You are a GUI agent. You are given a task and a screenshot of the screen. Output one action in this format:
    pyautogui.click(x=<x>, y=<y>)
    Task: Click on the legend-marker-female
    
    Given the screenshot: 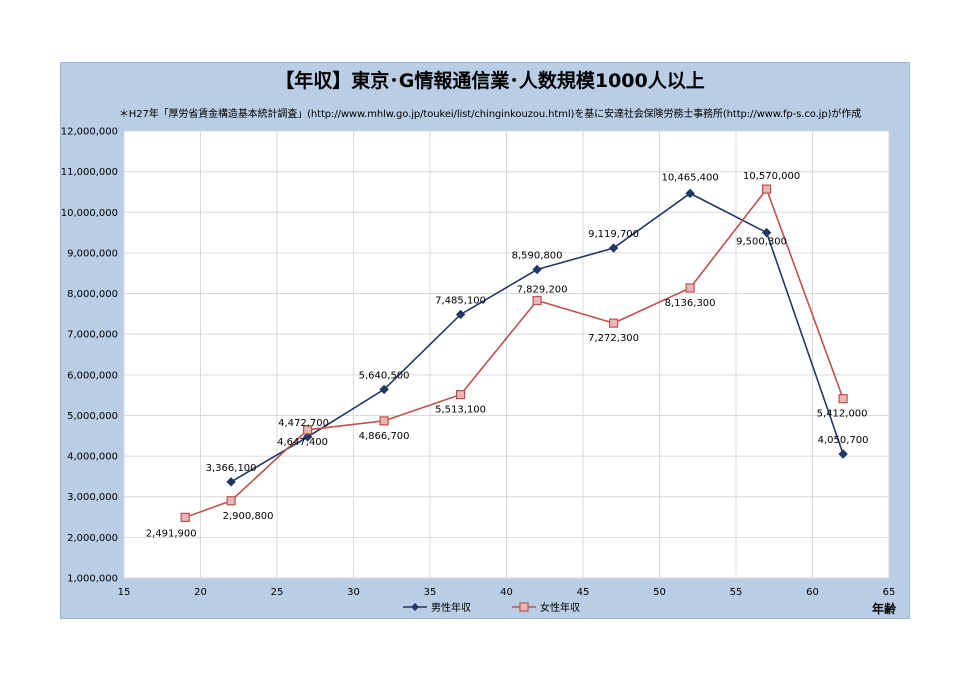 What is the action you would take?
    pyautogui.click(x=524, y=607)
    